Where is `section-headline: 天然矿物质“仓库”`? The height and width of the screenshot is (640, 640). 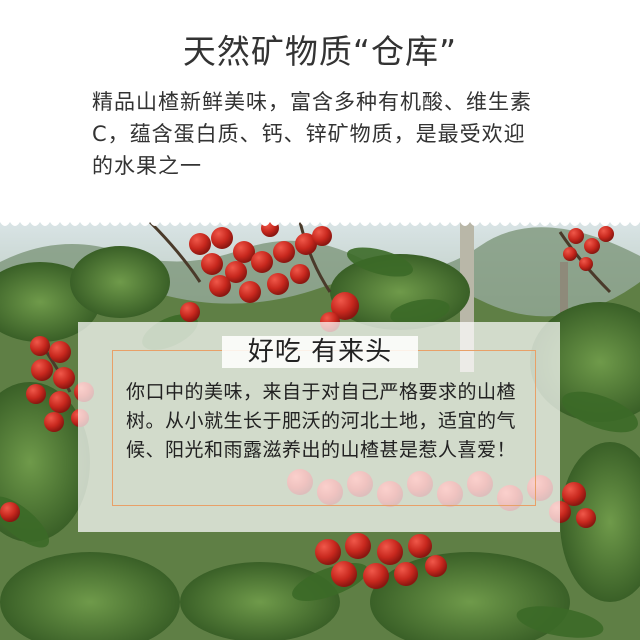 section-headline: 天然矿物质“仓库” is located at coordinates (320, 51).